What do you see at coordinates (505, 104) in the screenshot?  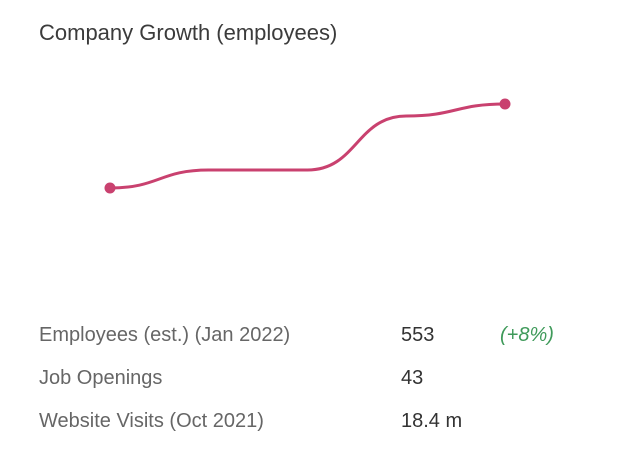 I see `end-point` at bounding box center [505, 104].